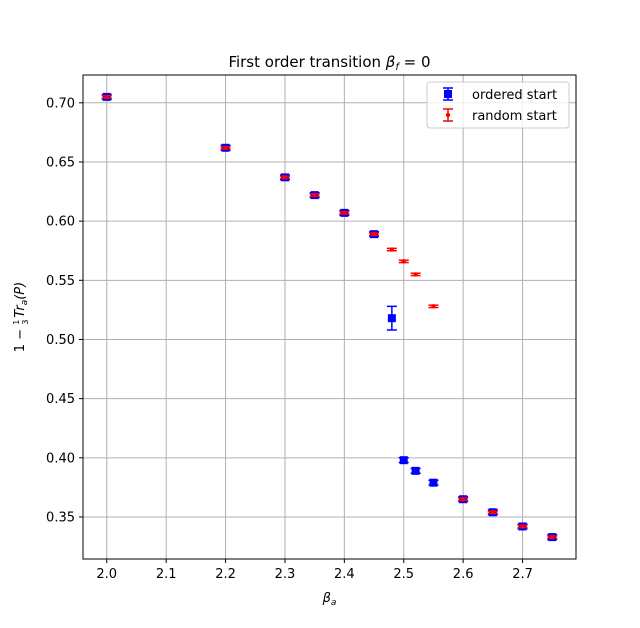 Image resolution: width=640 pixels, height=628 pixels. What do you see at coordinates (60, 399) in the screenshot?
I see `y-tick-label: 0.45` at bounding box center [60, 399].